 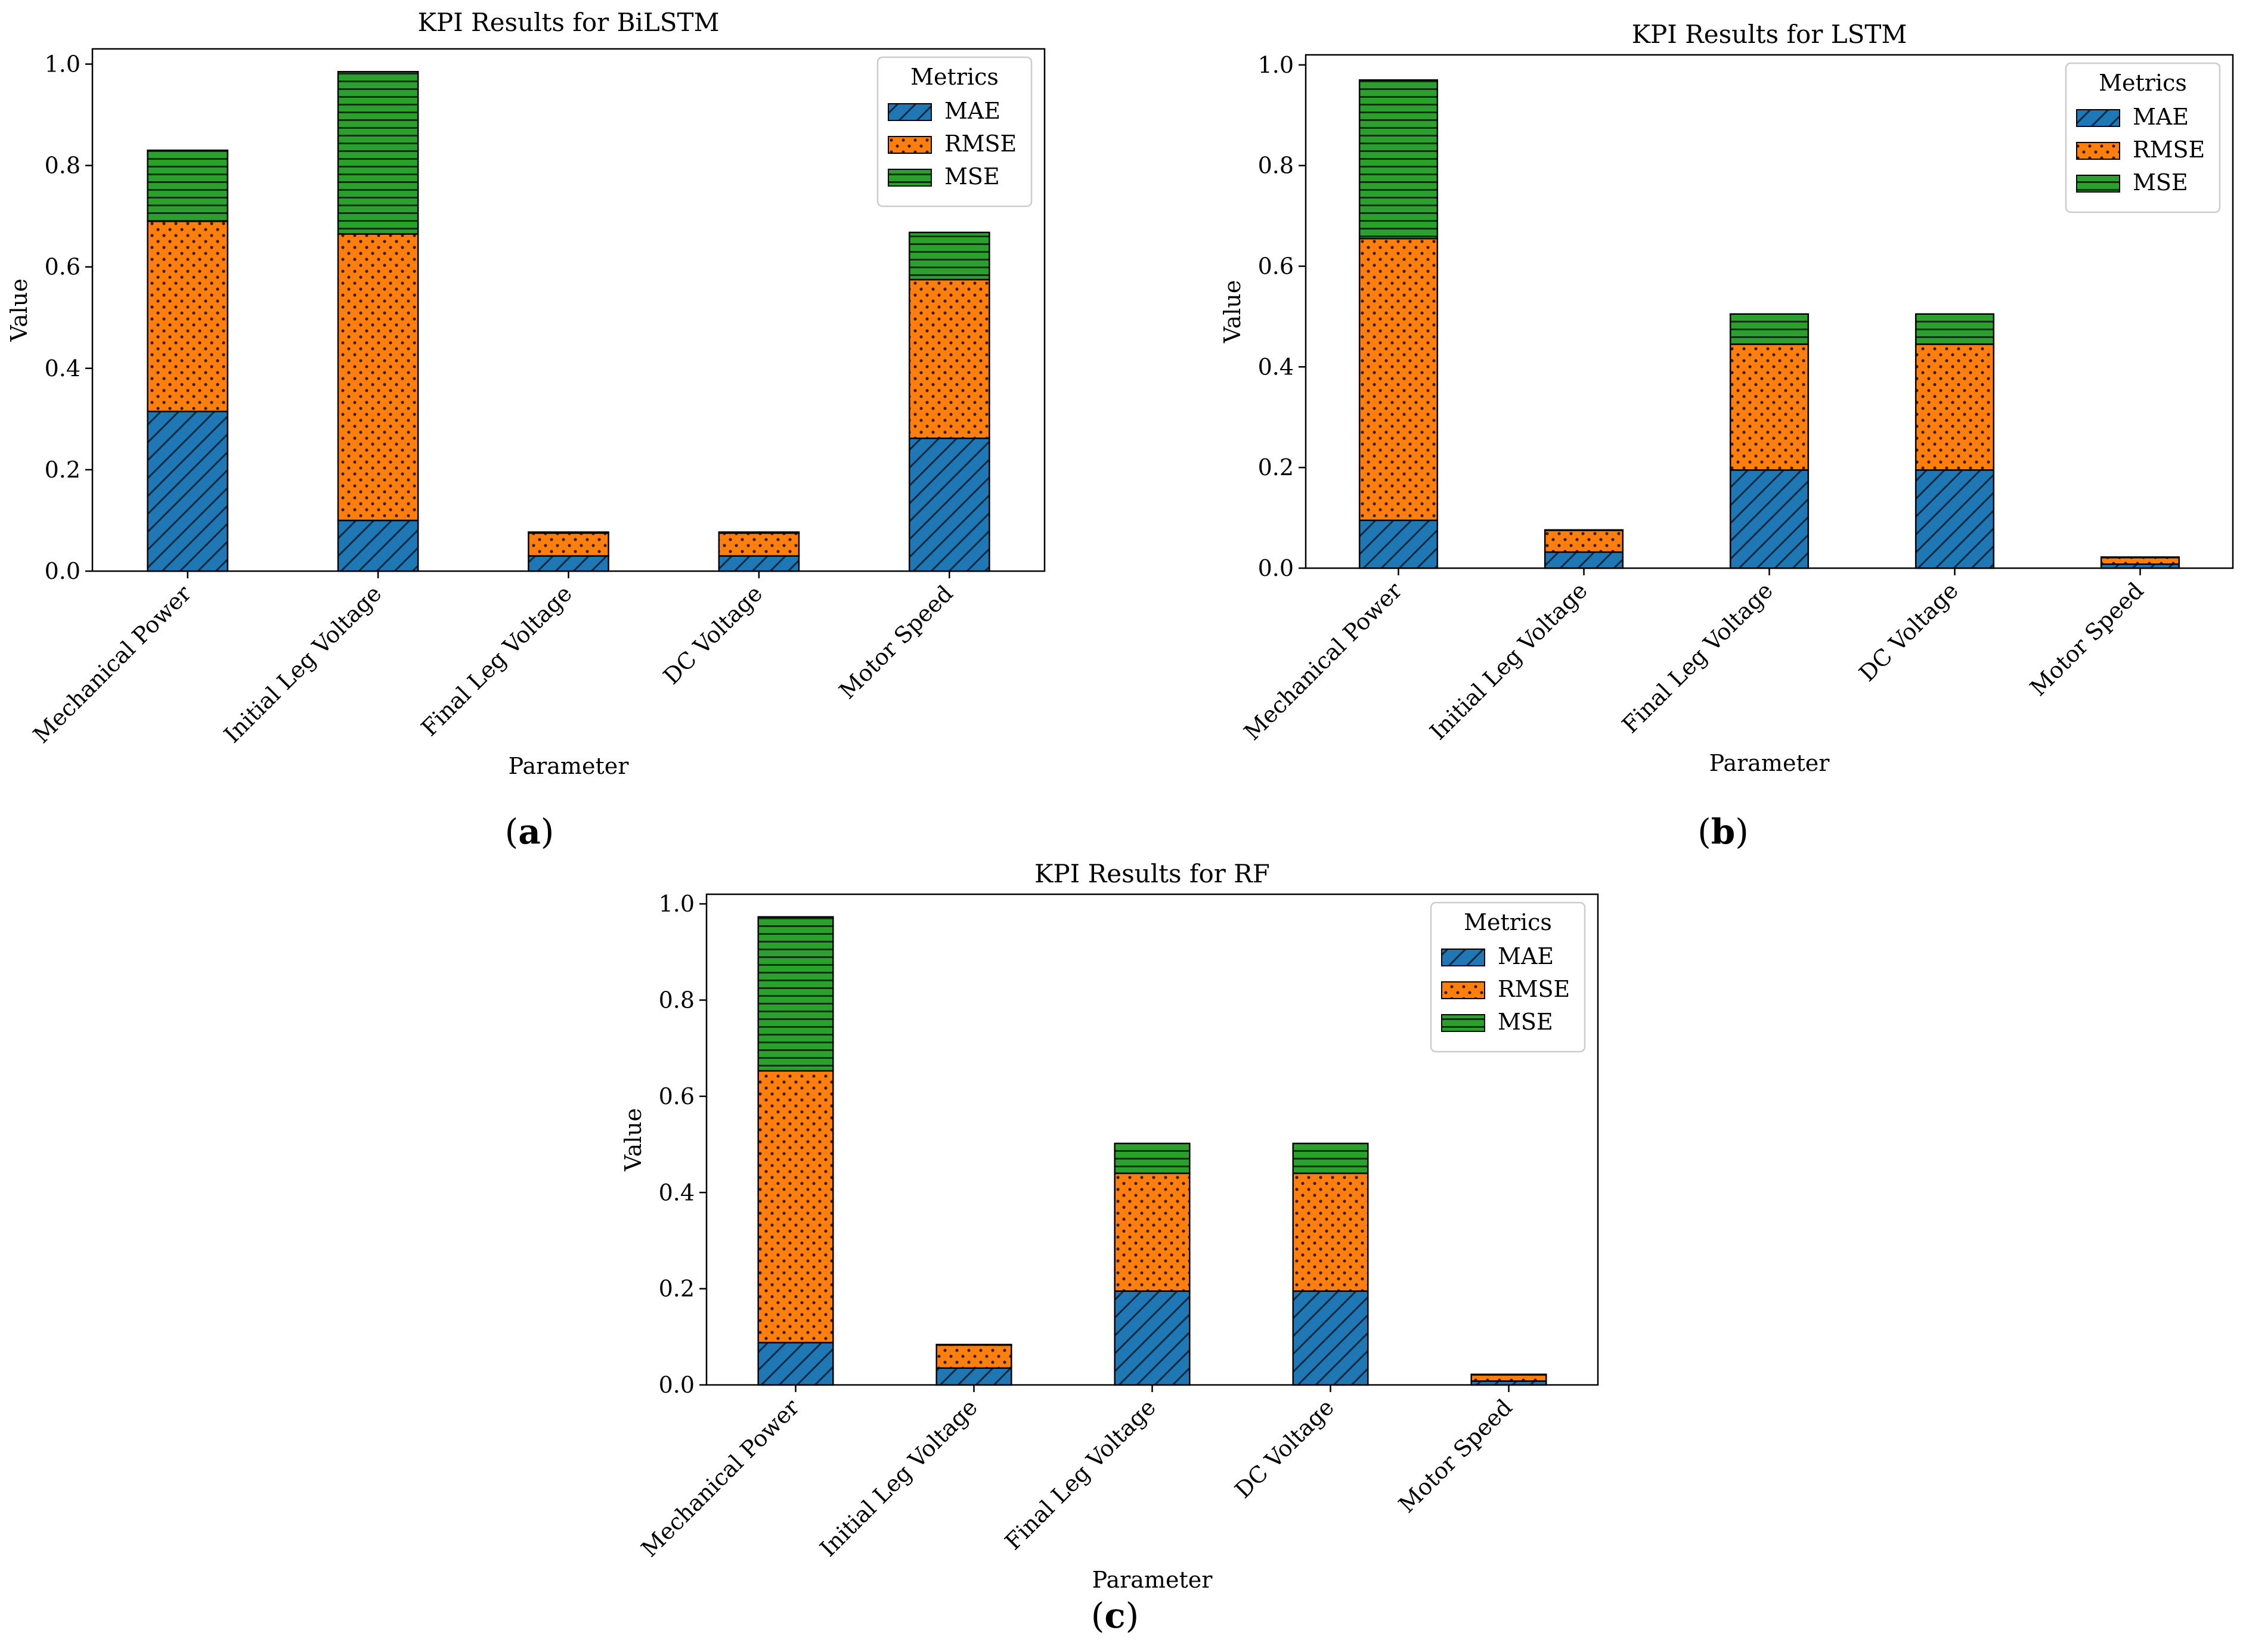 What do you see at coordinates (1769, 34) in the screenshot?
I see `chart-title: KPI Results for LSTM` at bounding box center [1769, 34].